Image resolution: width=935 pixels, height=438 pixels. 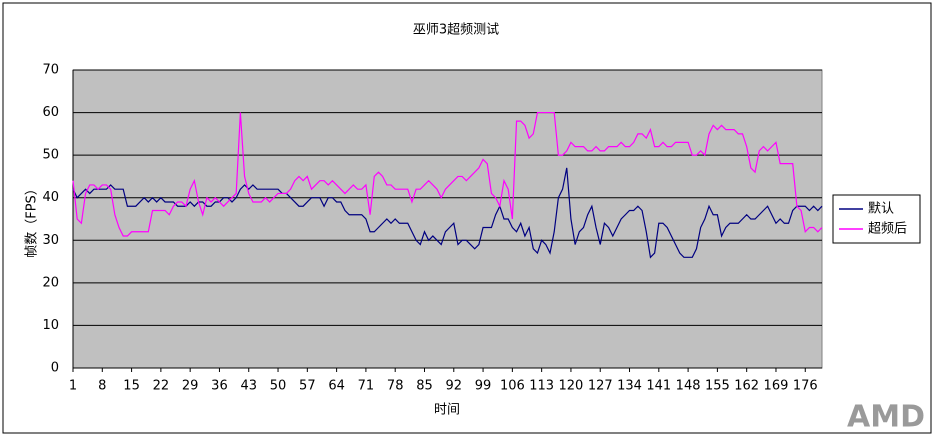 I want to click on x-tick-label: 43, so click(x=248, y=386).